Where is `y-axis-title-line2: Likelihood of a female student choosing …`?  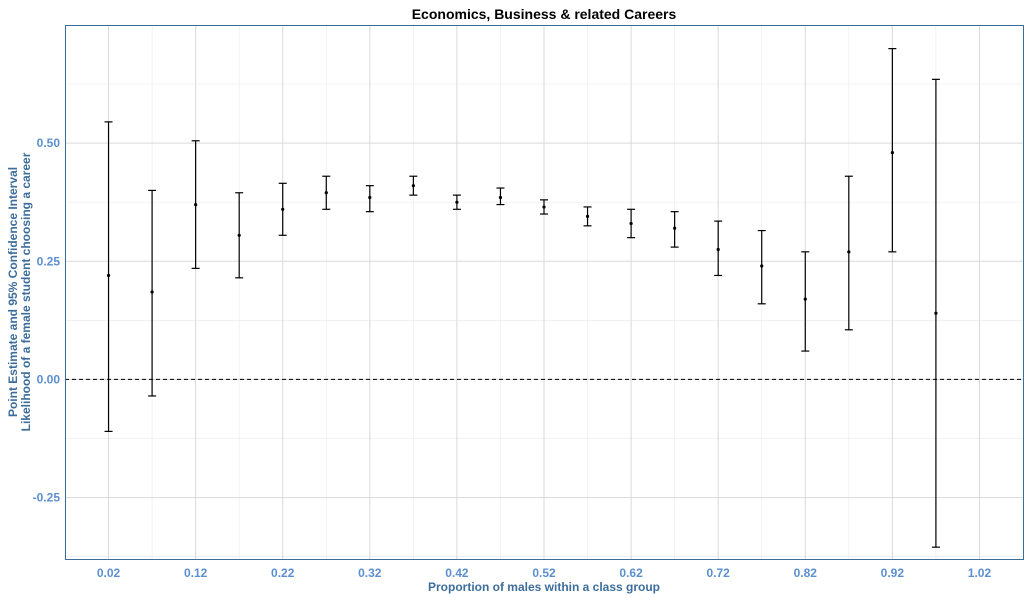 y-axis-title-line2: Likelihood of a female student choosing … is located at coordinates (26, 291).